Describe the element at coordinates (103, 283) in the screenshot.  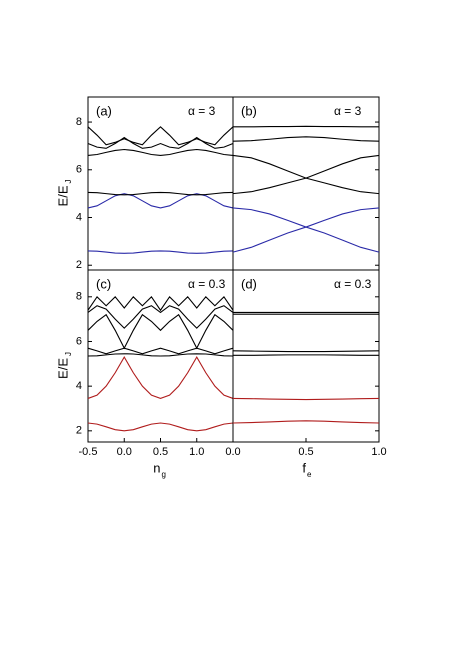
I see `panel-label: (c)` at that location.